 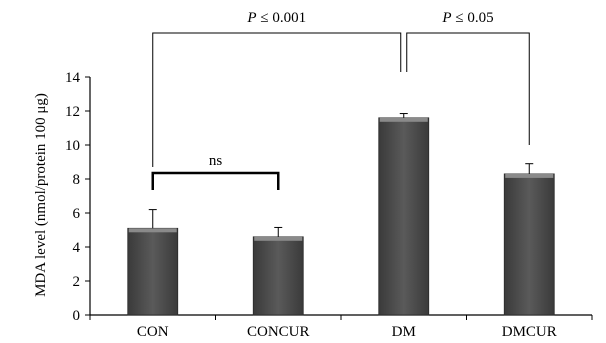 What do you see at coordinates (77, 282) in the screenshot?
I see `y-tick-label: 2` at bounding box center [77, 282].